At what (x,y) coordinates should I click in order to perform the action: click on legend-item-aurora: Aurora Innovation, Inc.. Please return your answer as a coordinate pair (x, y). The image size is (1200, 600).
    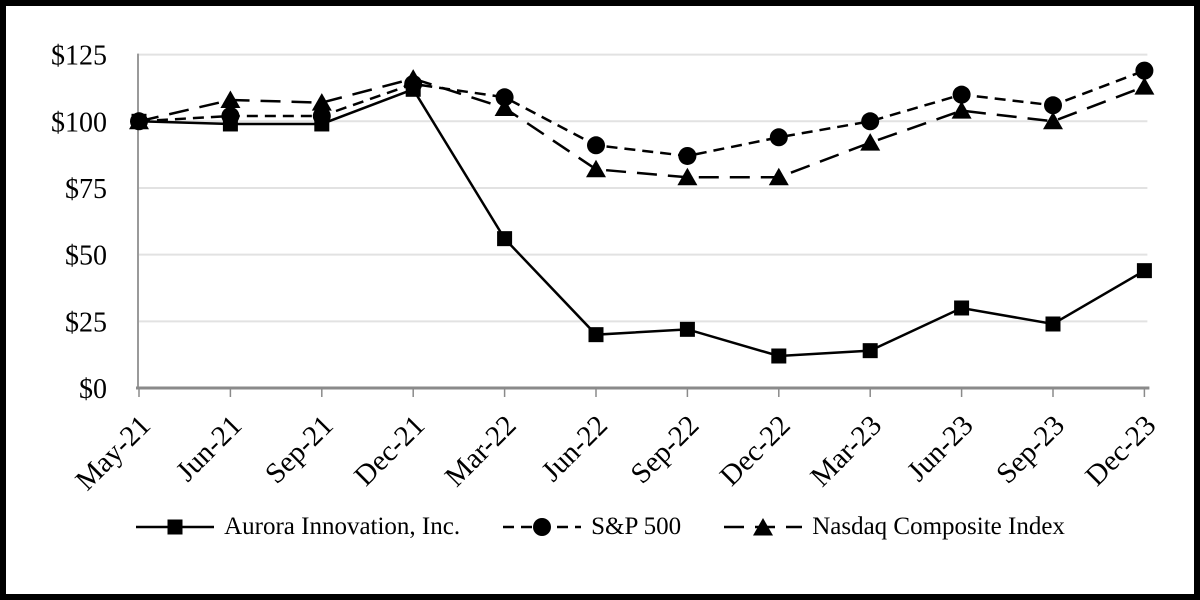
    Looking at the image, I should click on (297, 527).